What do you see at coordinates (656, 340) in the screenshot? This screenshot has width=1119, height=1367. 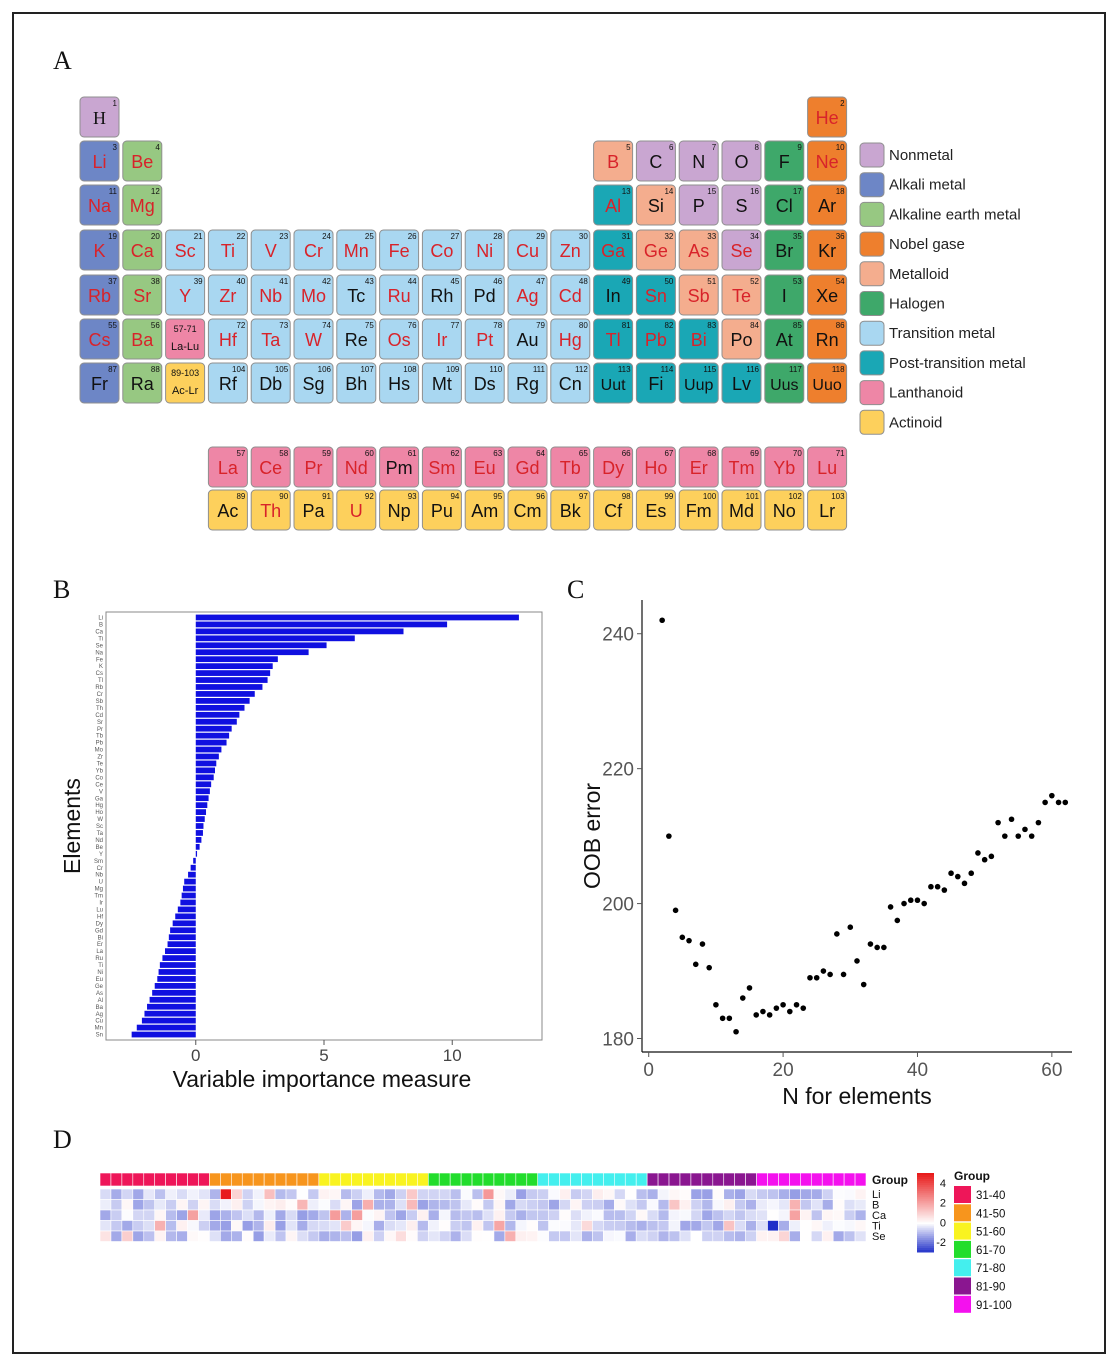 I see `element-symbol: Pb` at bounding box center [656, 340].